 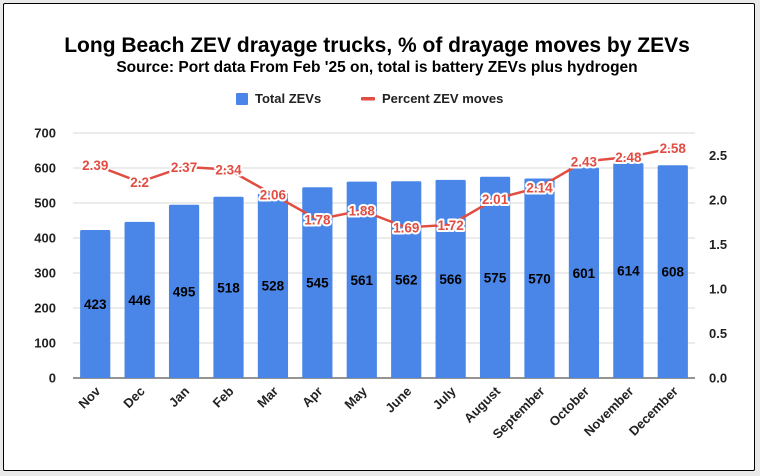 I want to click on line-value-label: 2.06, so click(x=273, y=194).